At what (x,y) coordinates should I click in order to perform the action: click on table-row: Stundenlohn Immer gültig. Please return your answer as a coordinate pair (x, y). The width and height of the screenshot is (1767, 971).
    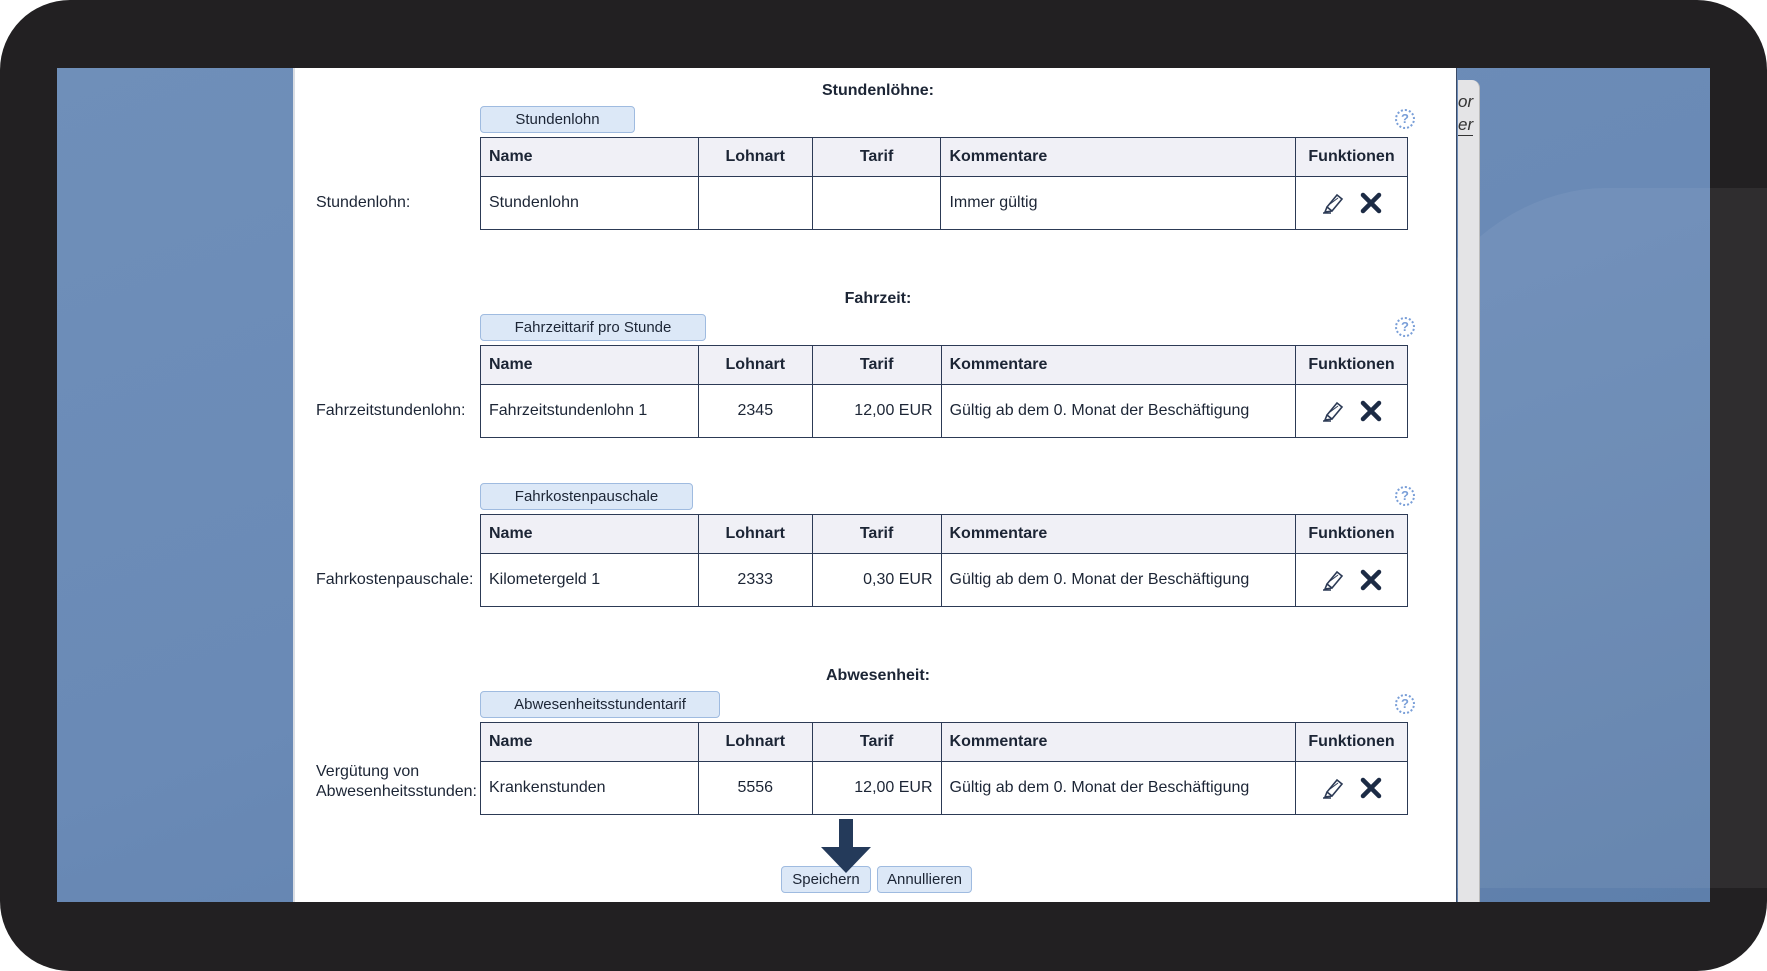
    Looking at the image, I should click on (944, 203).